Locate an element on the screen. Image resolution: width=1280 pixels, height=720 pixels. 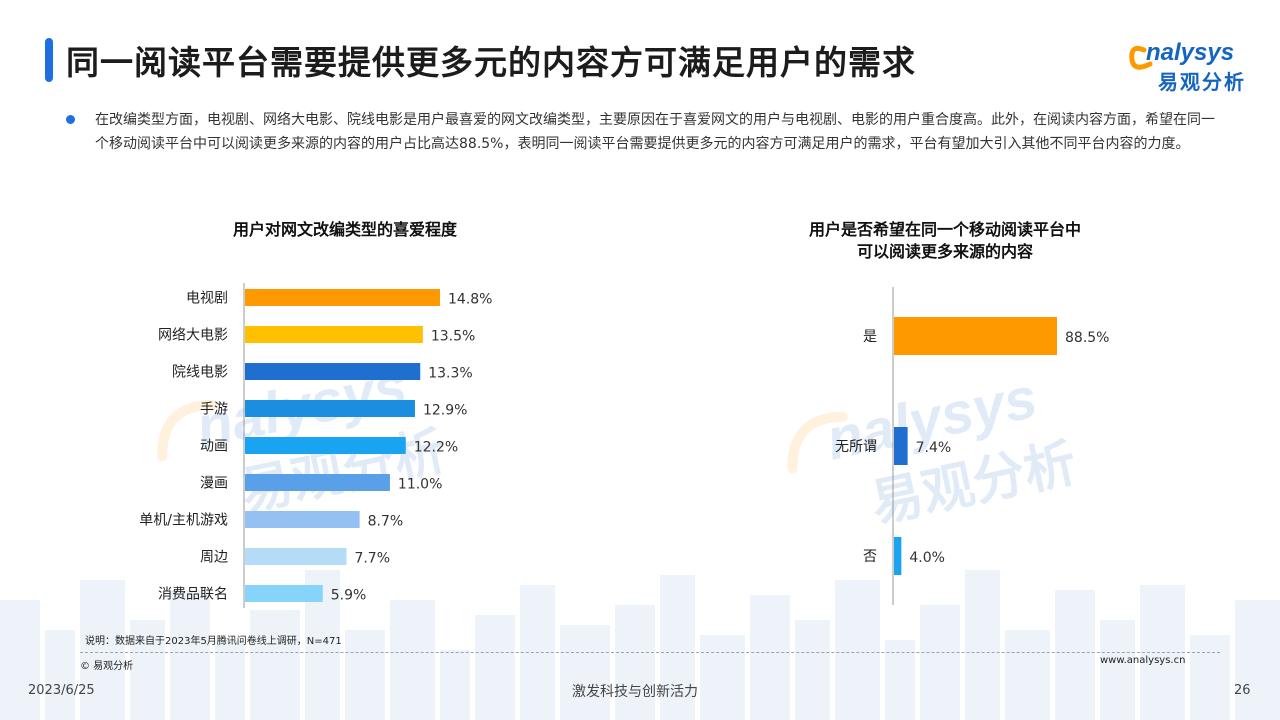
copyright-text: © 易观分析 is located at coordinates (107, 666).